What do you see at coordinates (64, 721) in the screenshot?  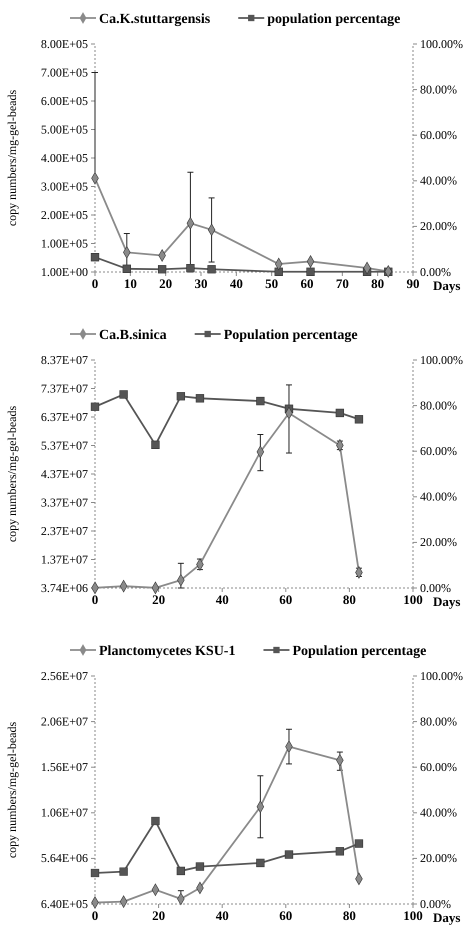 I see `y-tick-label: 2.06E+07` at bounding box center [64, 721].